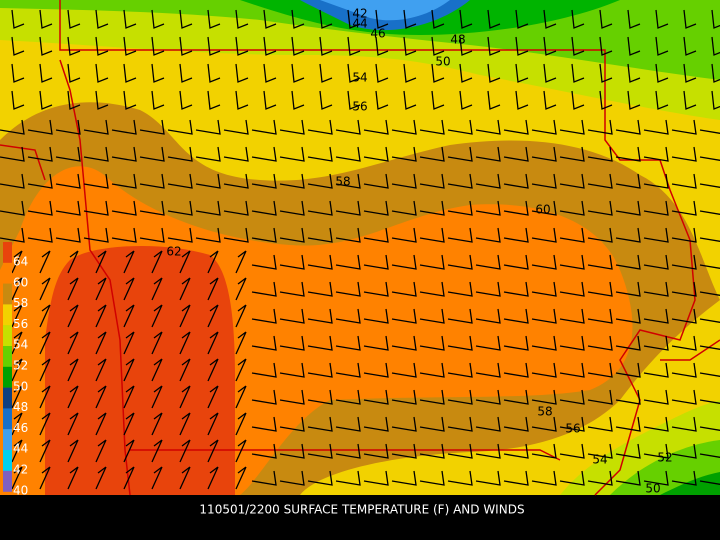  I want to click on colorbar-label: 42, so click(20, 470).